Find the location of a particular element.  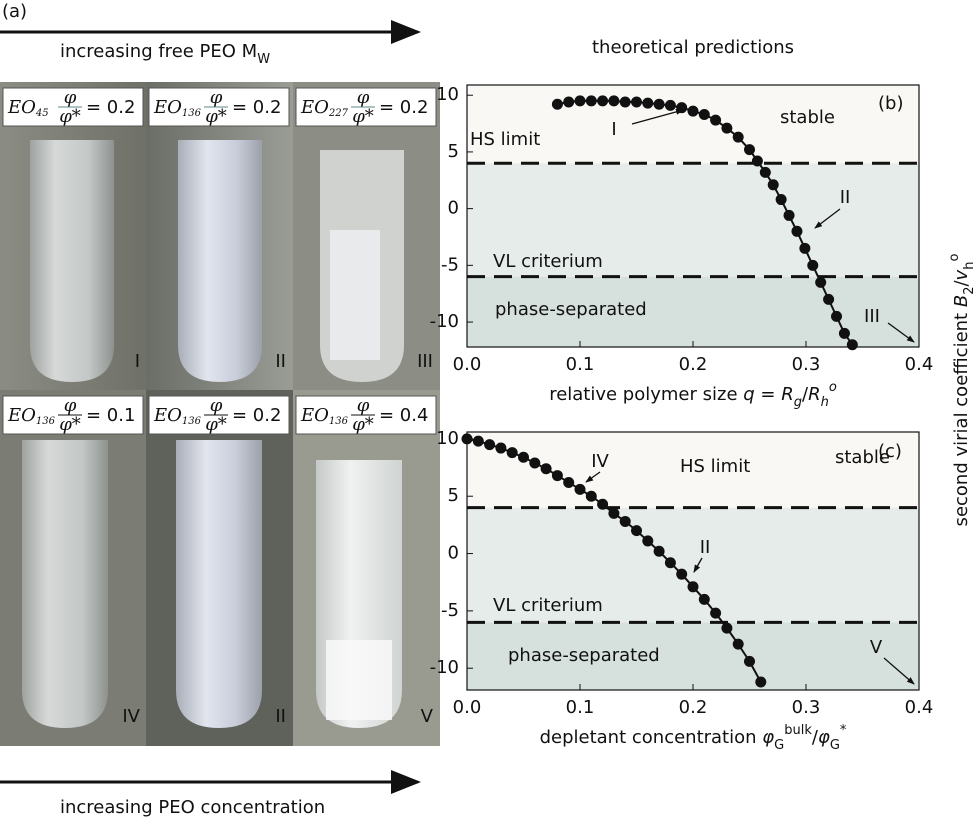

label-part: depletant concentration is located at coordinates (651, 737).